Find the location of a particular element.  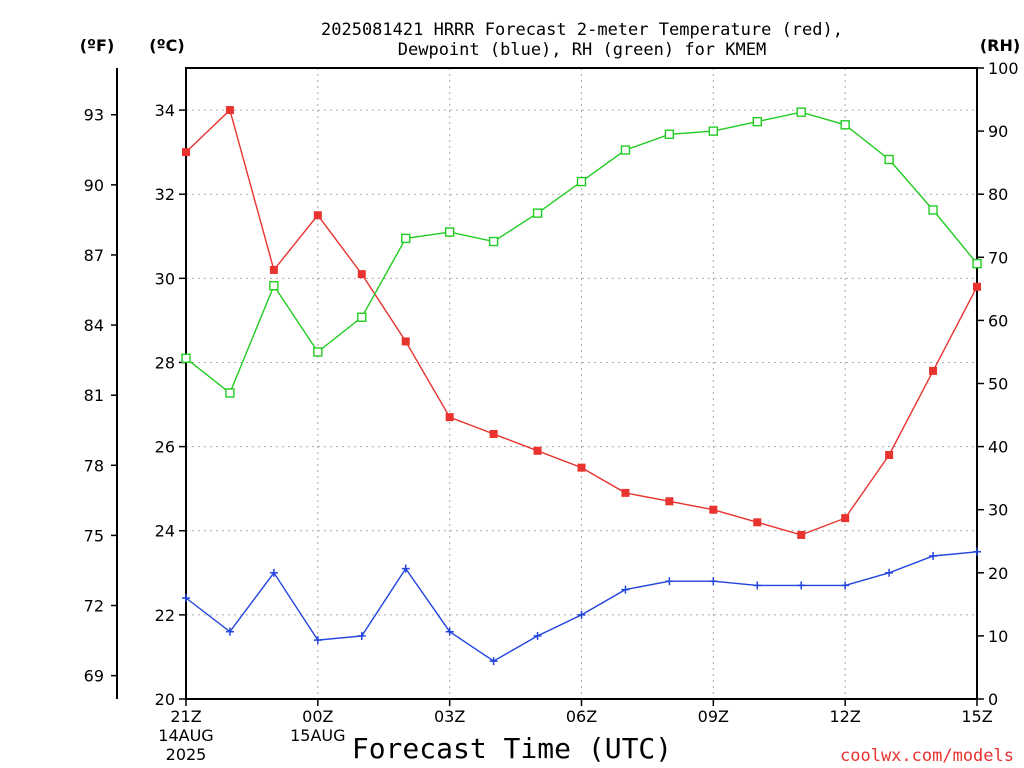

celsius-tick-label: 32 is located at coordinates (165, 194).